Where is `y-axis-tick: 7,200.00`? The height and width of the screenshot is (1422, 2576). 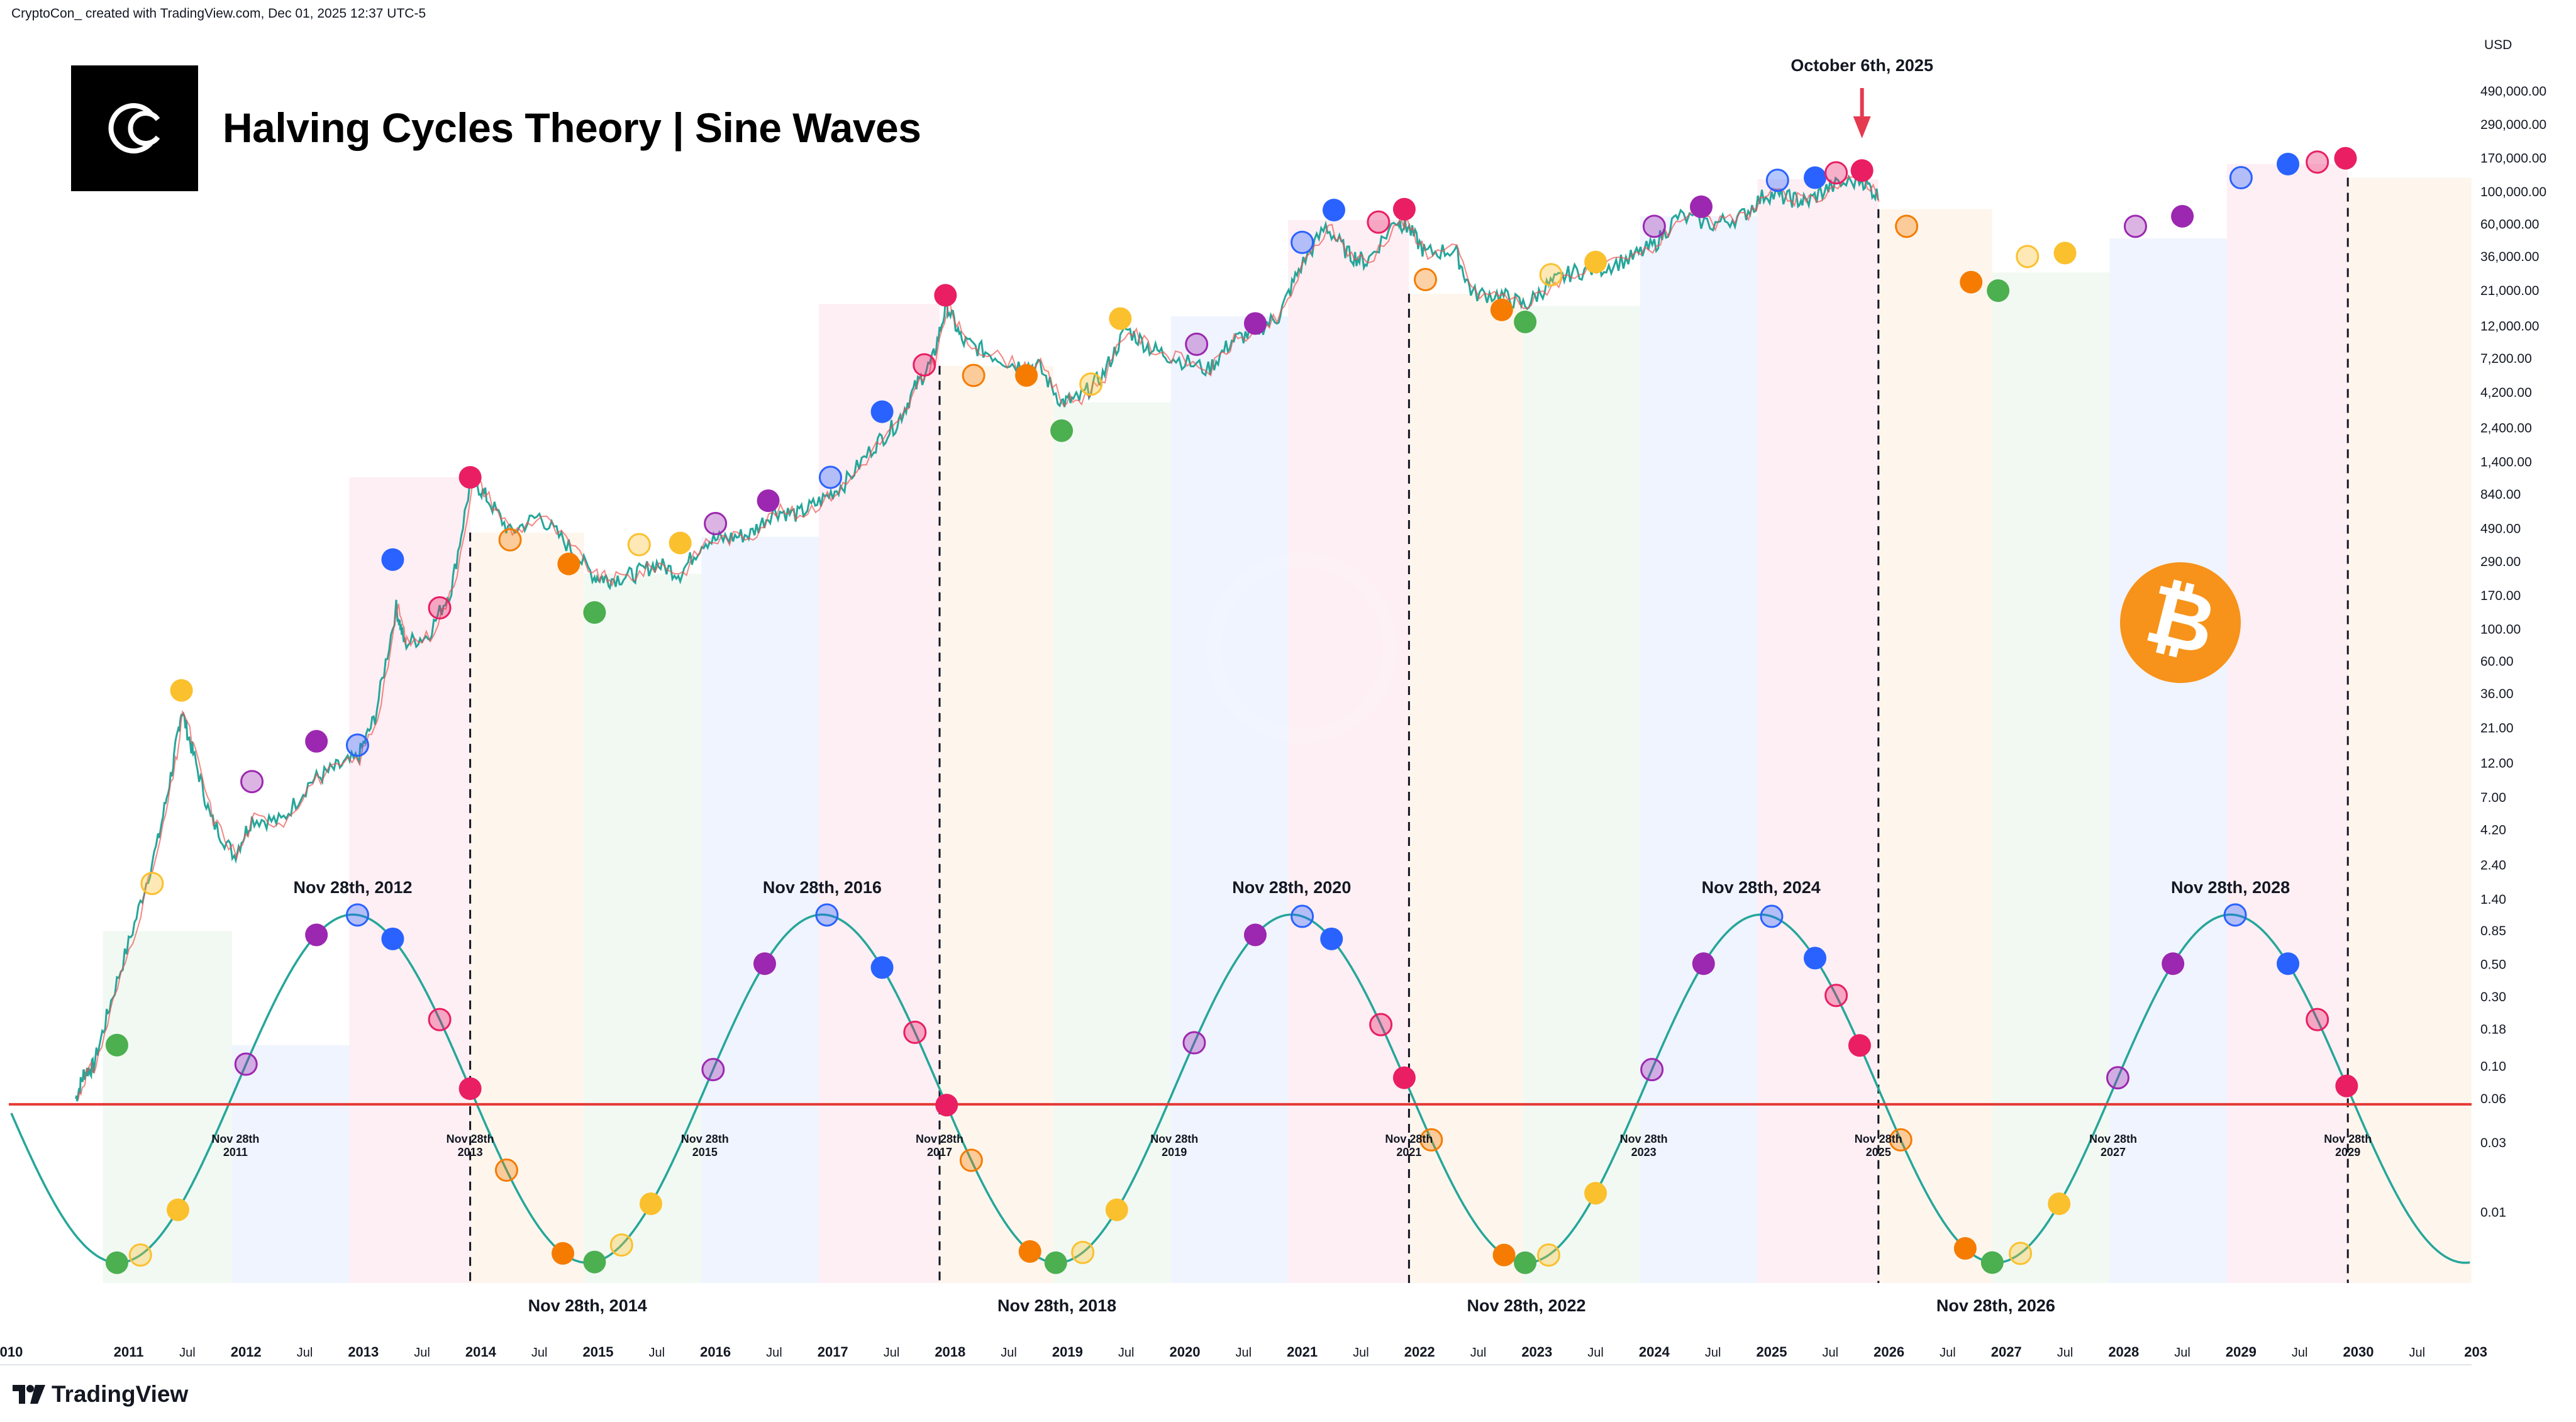 y-axis-tick: 7,200.00 is located at coordinates (2506, 359).